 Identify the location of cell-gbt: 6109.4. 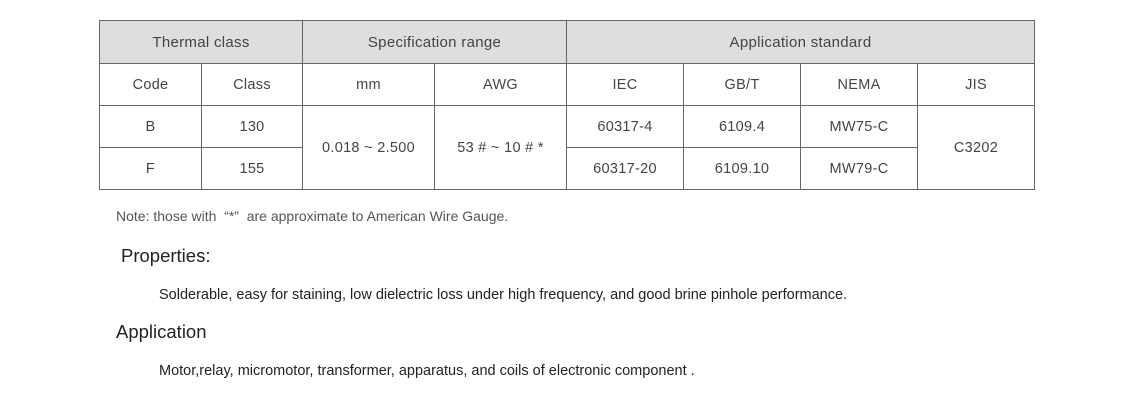
(742, 126).